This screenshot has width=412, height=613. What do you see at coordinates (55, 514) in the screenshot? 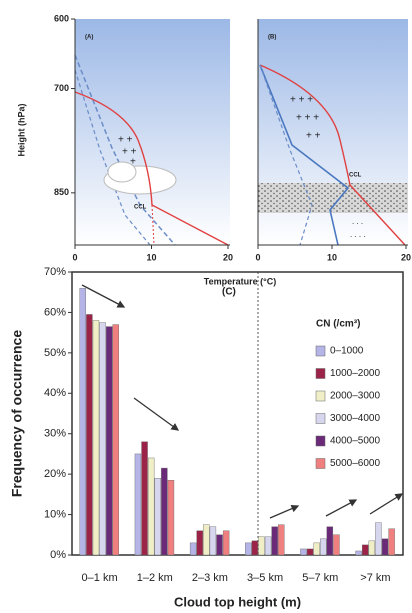
I see `y-tick-label: 10%` at bounding box center [55, 514].